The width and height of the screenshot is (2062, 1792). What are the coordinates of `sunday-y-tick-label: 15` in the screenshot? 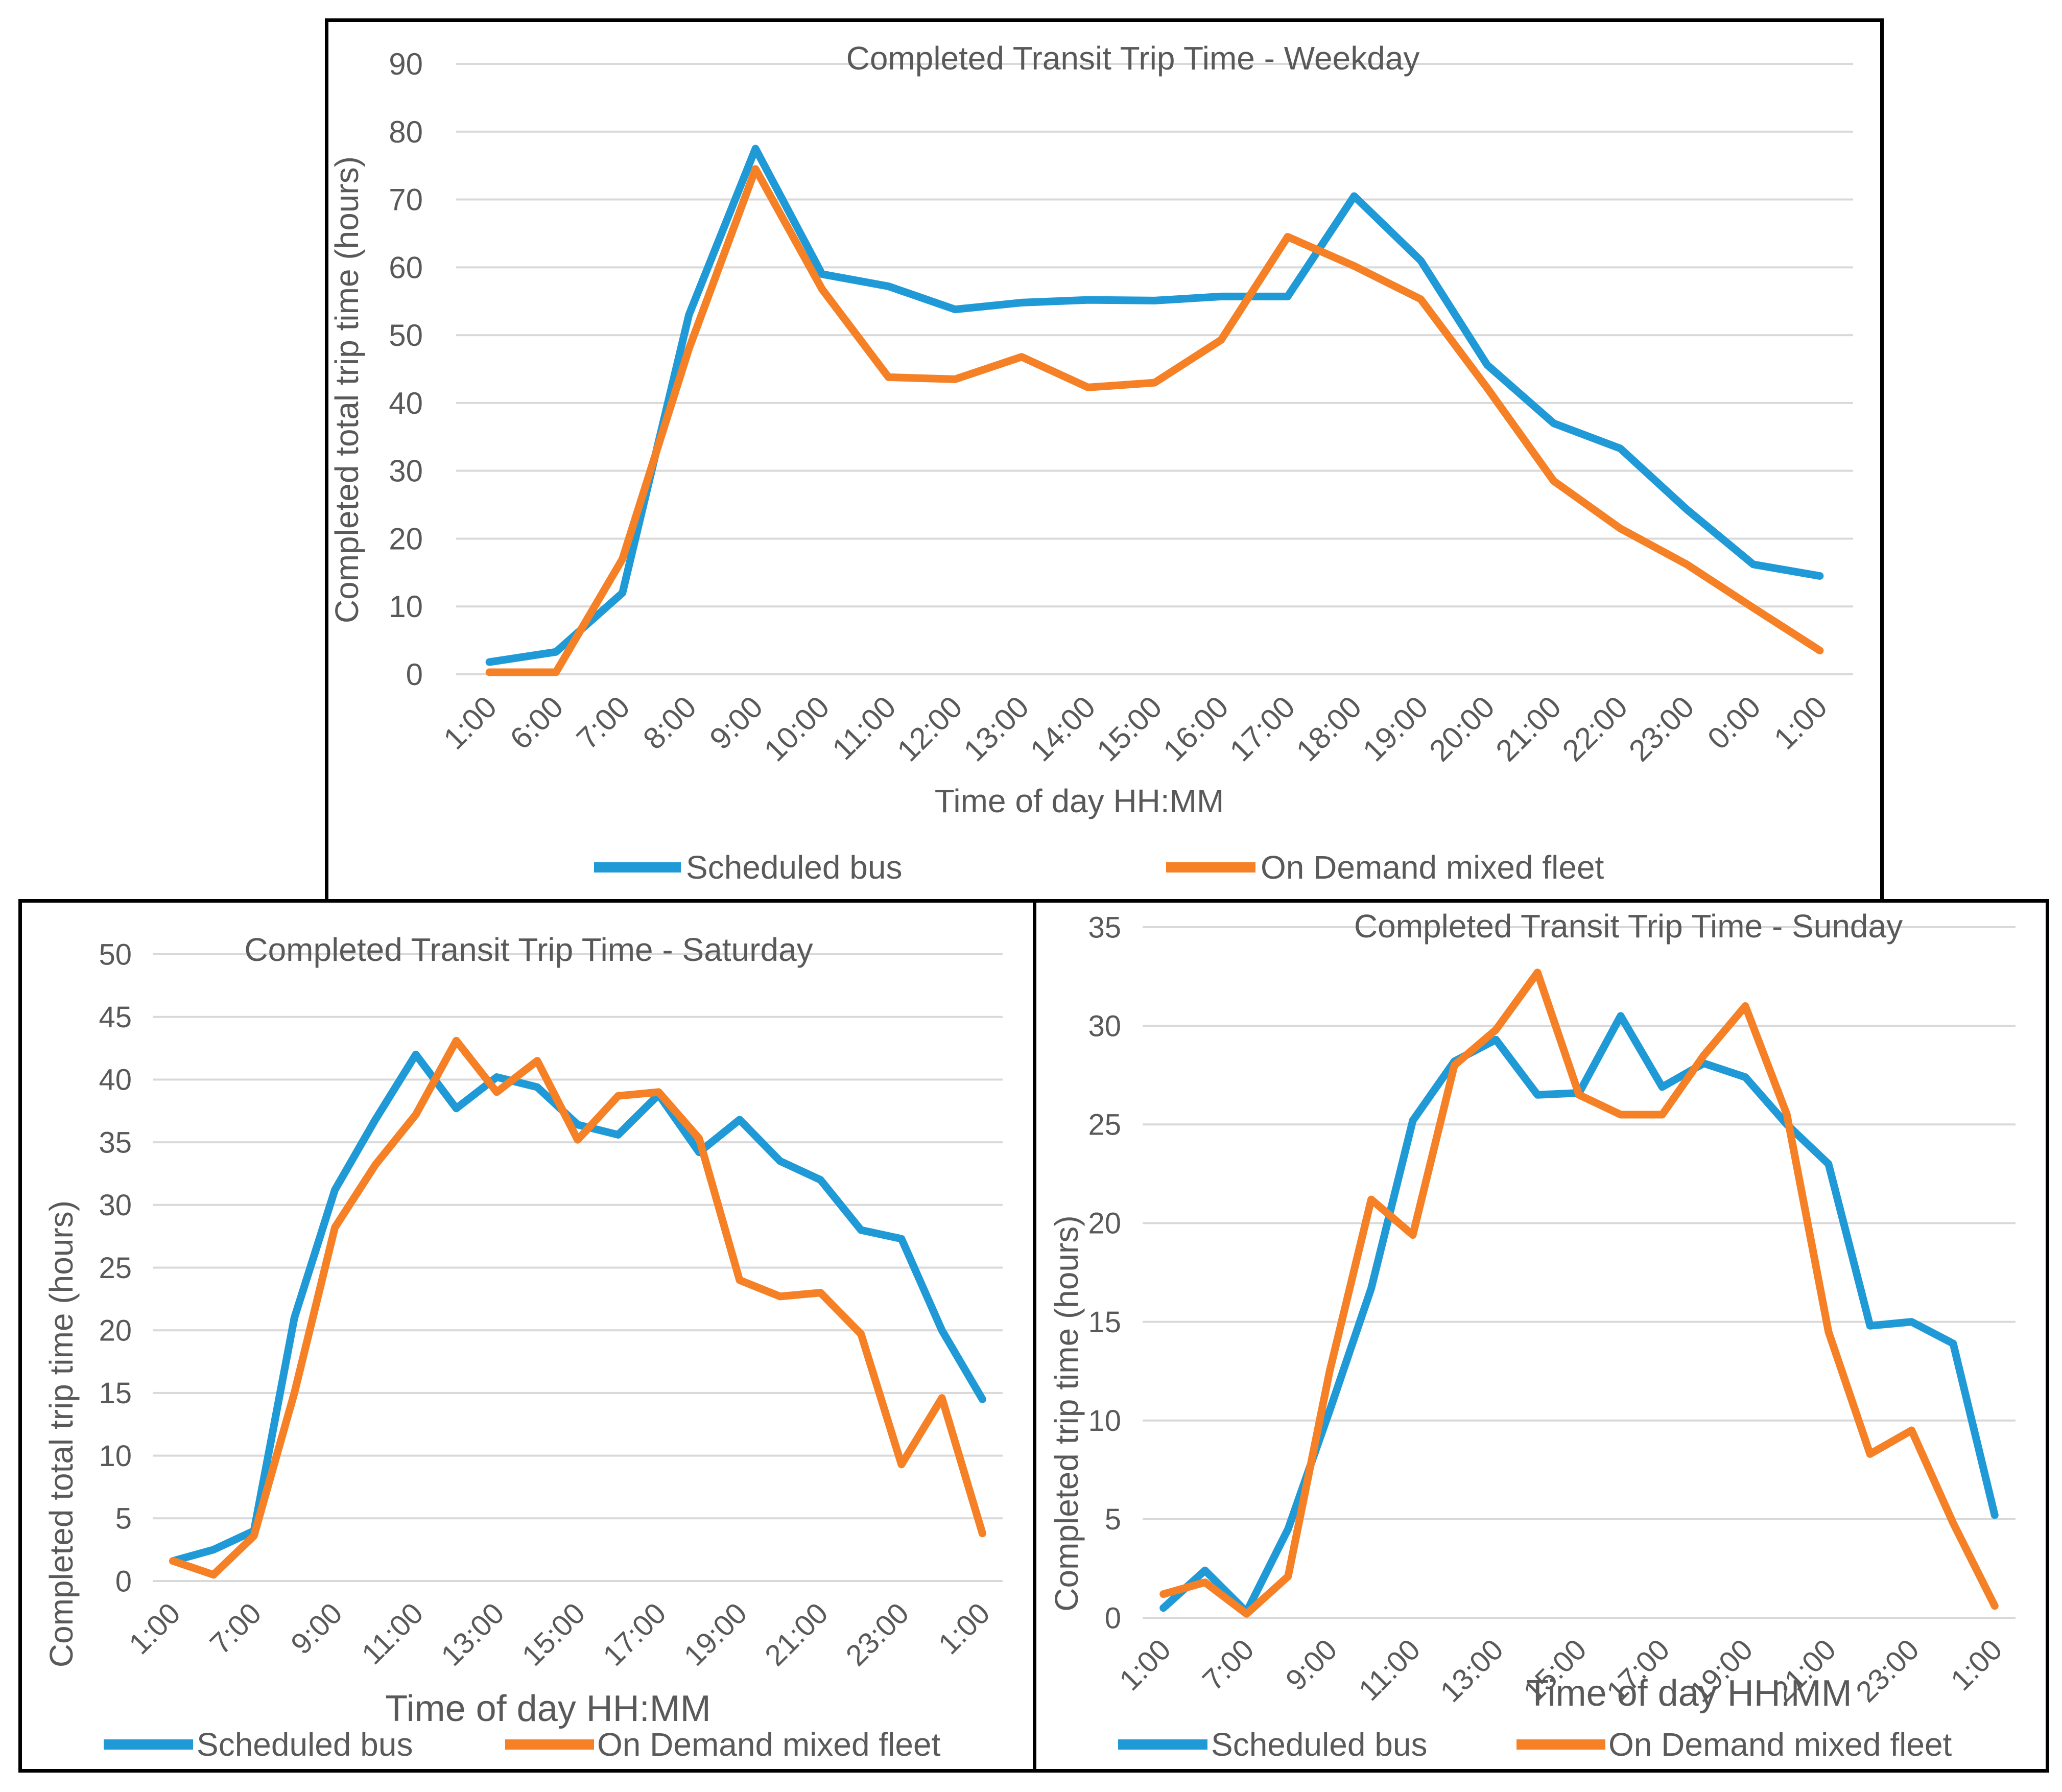 It's located at (1104, 1323).